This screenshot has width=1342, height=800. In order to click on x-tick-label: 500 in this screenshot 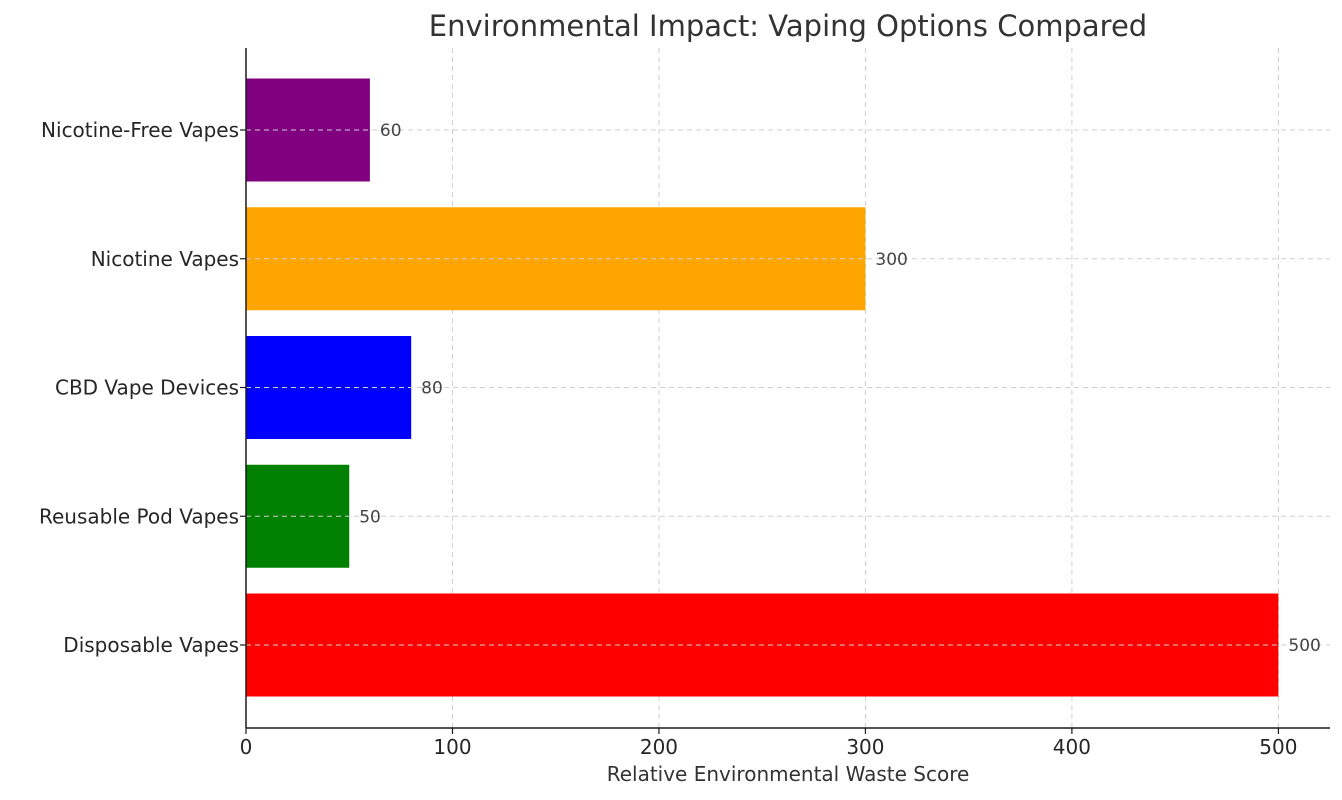, I will do `click(1278, 747)`.